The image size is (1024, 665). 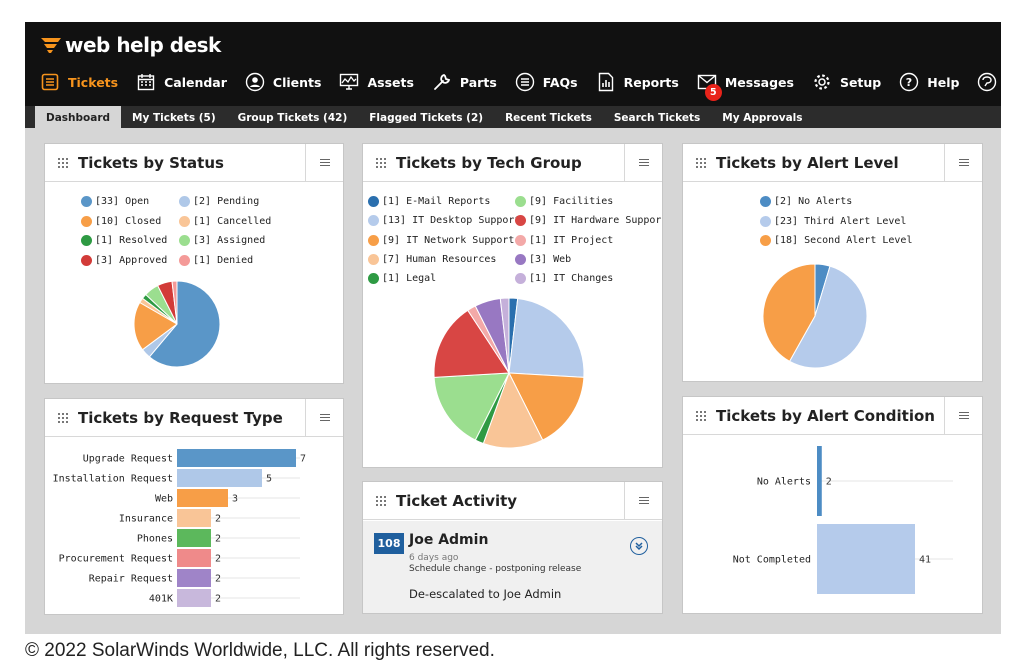 I want to click on pie-slice-denied, so click(x=174, y=302).